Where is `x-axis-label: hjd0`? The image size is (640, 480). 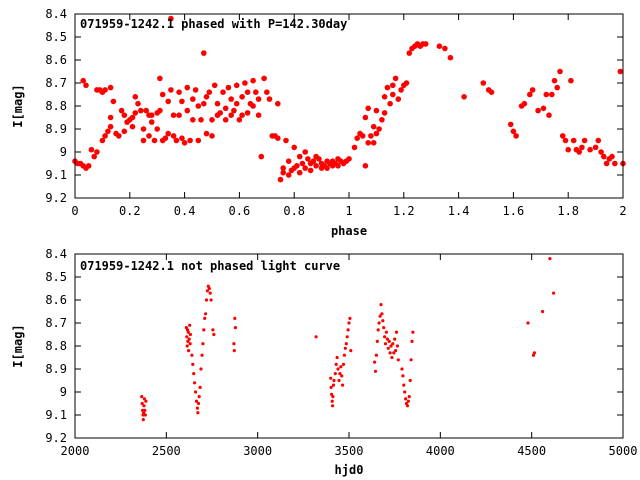
x-axis-label: hjd0 is located at coordinates (349, 470).